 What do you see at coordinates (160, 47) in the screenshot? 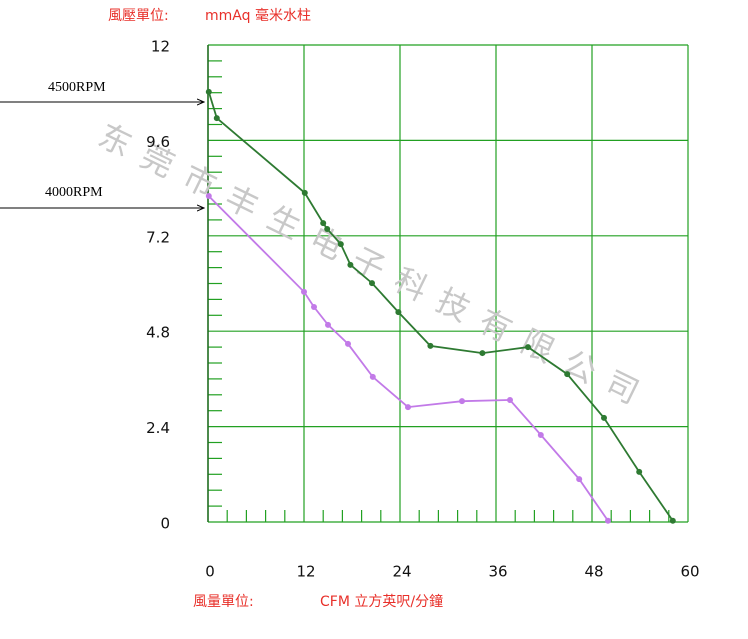
I see `y-tick-label: 12` at bounding box center [160, 47].